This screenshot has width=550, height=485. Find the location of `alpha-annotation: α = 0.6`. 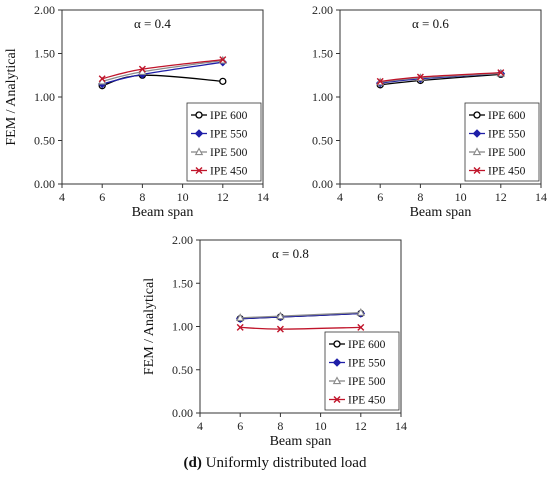

alpha-annotation: α = 0.6 is located at coordinates (430, 23).